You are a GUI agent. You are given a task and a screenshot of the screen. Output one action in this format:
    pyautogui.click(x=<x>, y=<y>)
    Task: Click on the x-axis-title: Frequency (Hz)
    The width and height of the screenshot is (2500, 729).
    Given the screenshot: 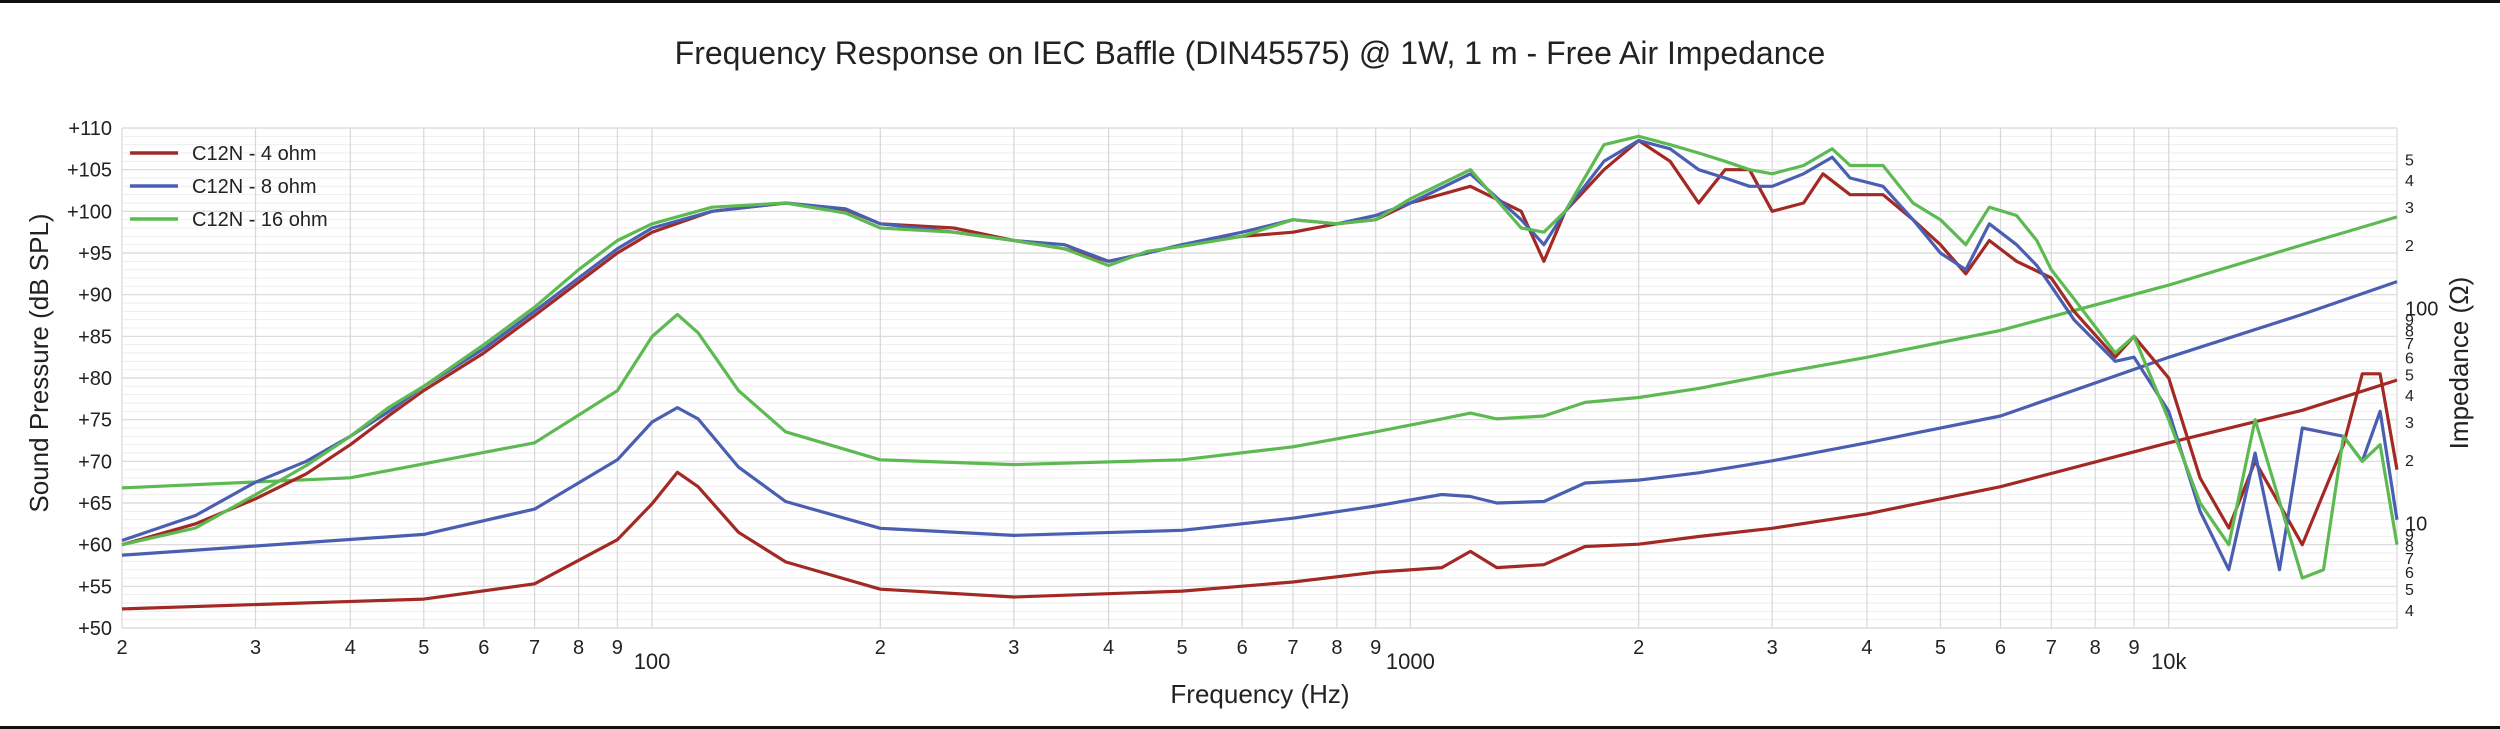 What is the action you would take?
    pyautogui.click(x=1259, y=694)
    